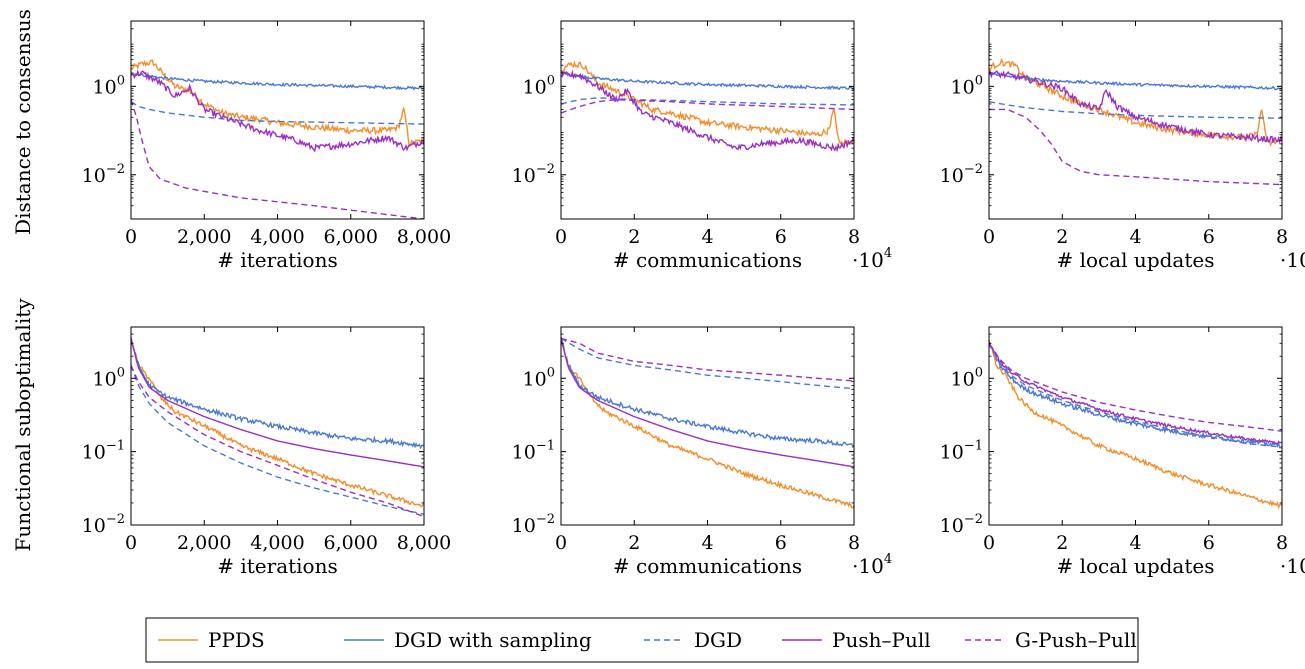 This screenshot has height=669, width=1305. Describe the element at coordinates (23, 425) in the screenshot. I see `row-label-suboptimality: Functional suboptimality` at that location.